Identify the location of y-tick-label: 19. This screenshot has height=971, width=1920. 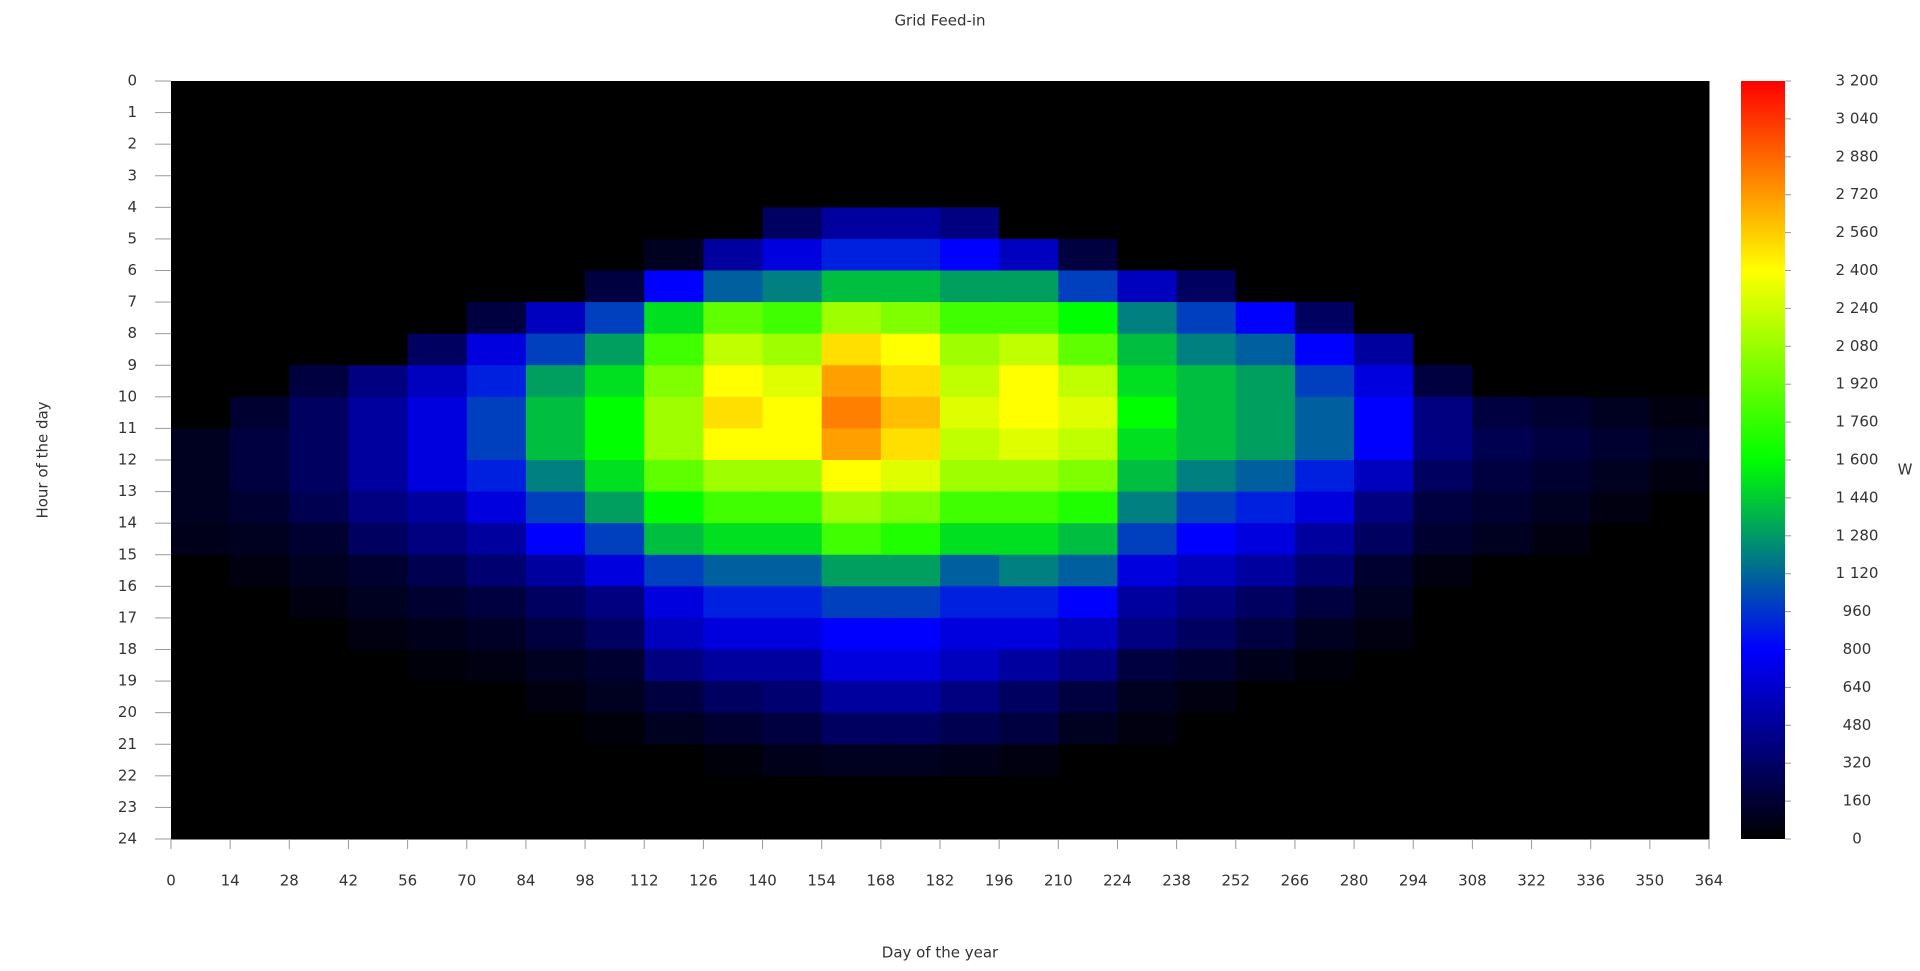
(127, 681).